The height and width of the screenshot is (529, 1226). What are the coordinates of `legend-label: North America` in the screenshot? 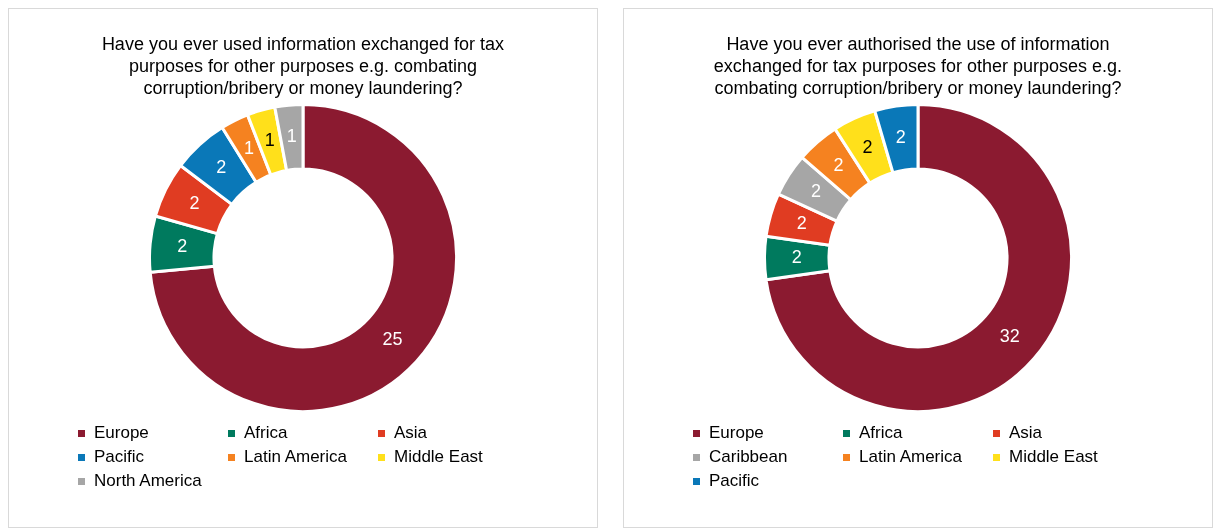 It's located at (148, 481).